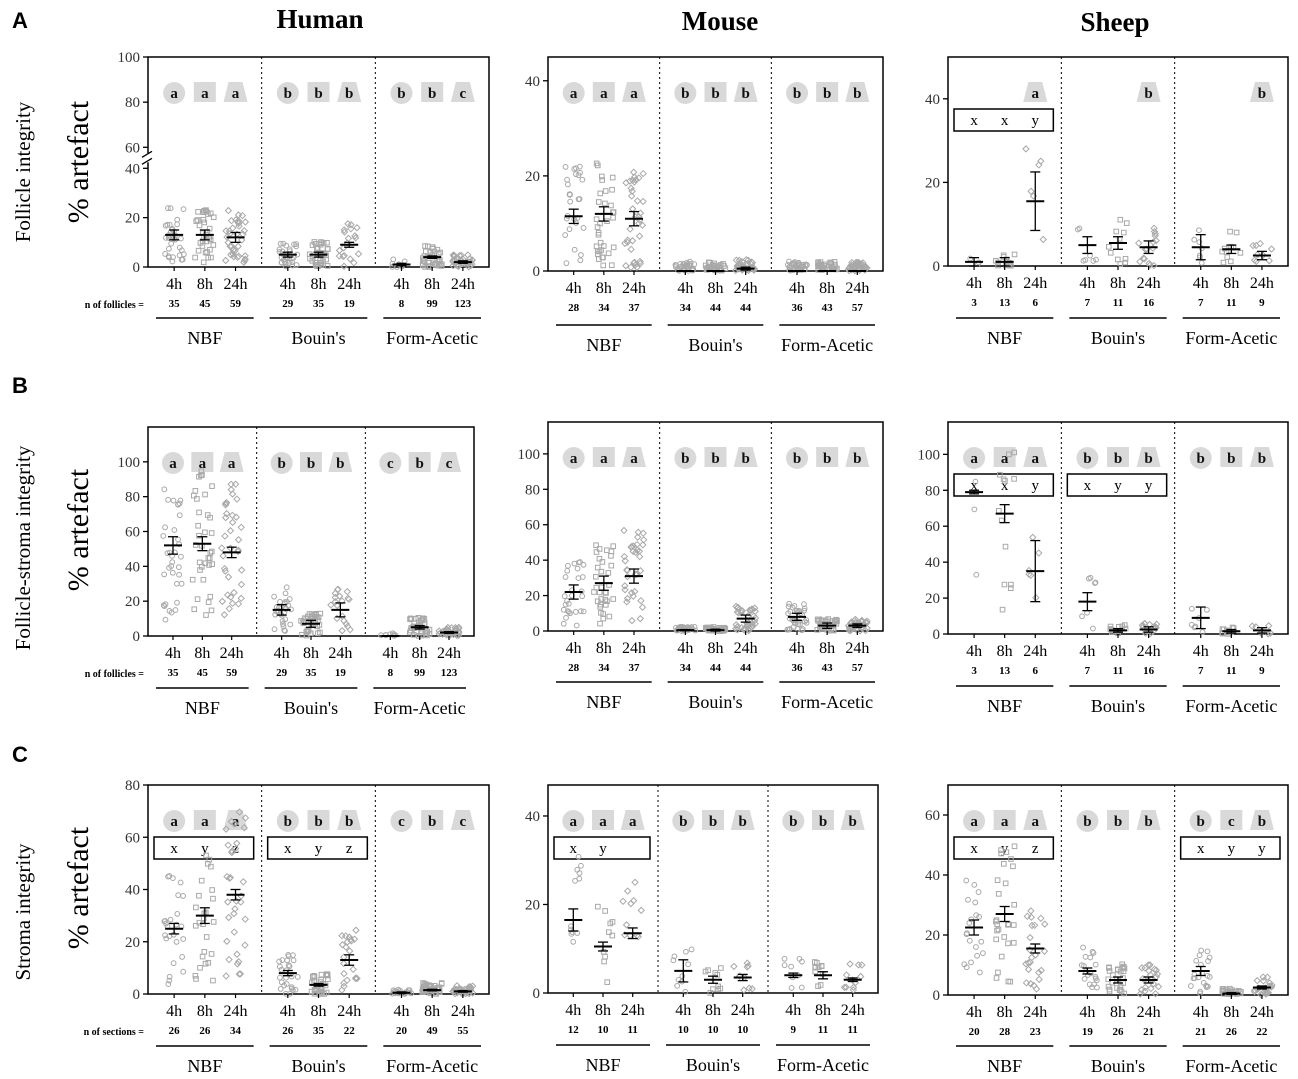 The image size is (1298, 1079). Describe the element at coordinates (78, 887) in the screenshot. I see `y-axis-label-c: % artefact` at that location.